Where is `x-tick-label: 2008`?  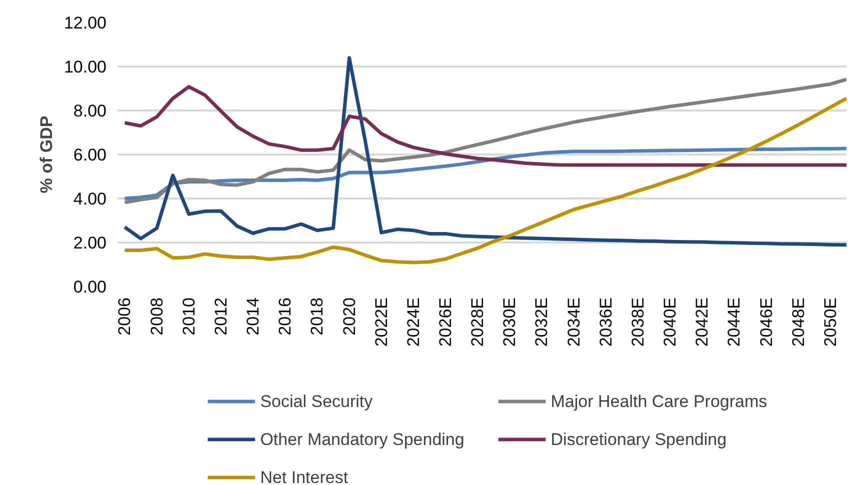
x-tick-label: 2008 is located at coordinates (156, 316).